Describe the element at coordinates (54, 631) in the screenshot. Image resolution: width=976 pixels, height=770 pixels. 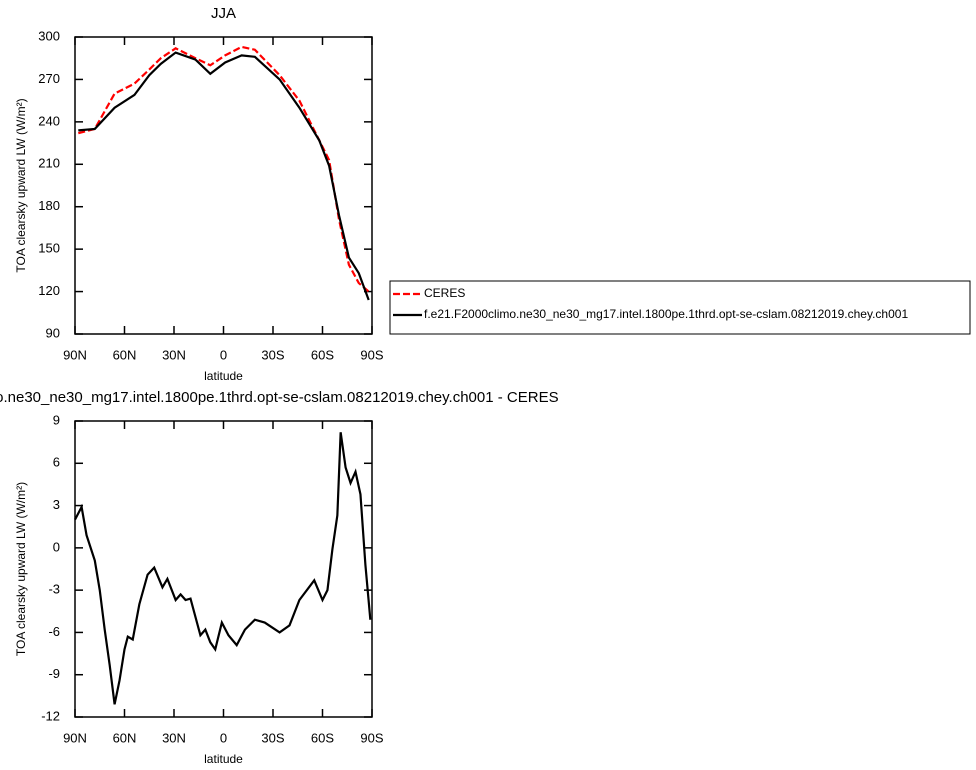
I see `y-tick-label: -6` at that location.